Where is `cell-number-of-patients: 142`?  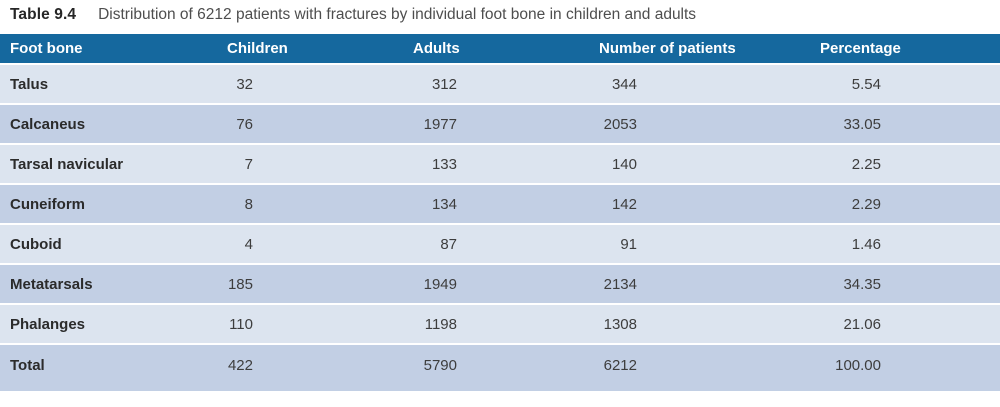
cell-number-of-patients: 142 is located at coordinates (697, 205).